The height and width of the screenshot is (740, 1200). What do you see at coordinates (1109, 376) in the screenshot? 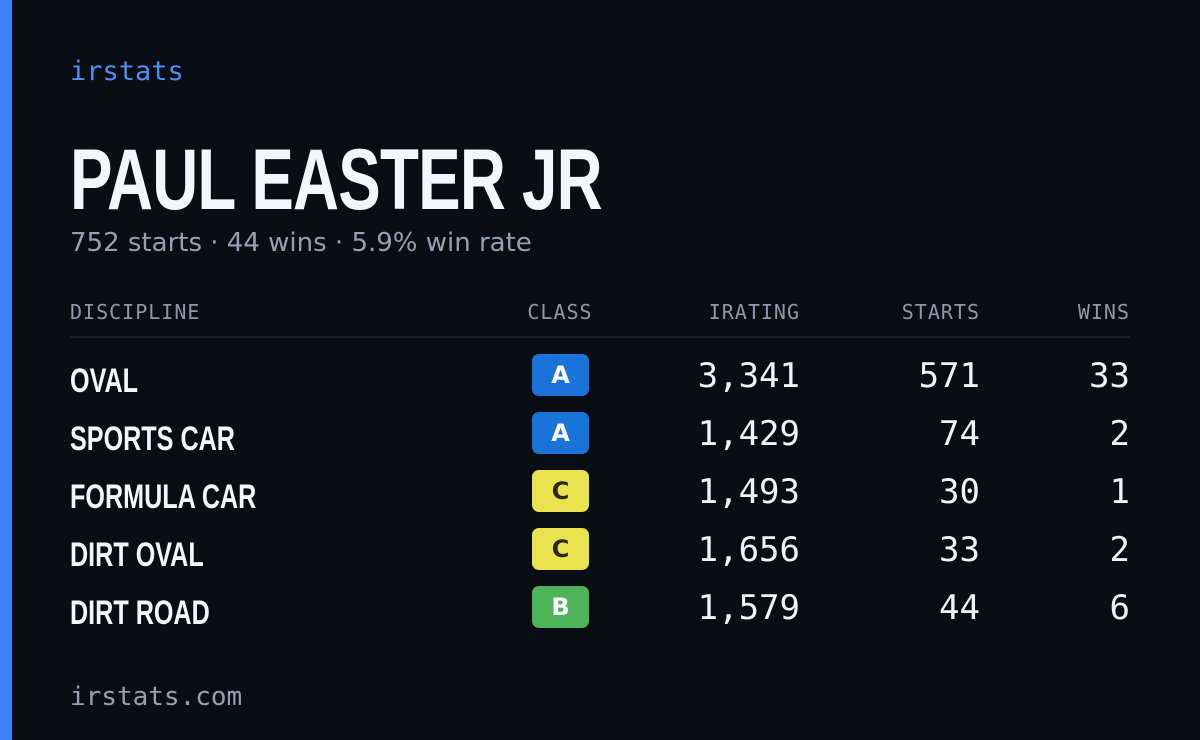
I see `wins: 33` at bounding box center [1109, 376].